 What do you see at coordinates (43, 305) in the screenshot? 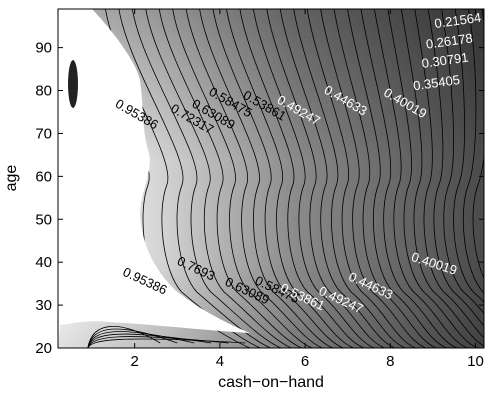
I see `y-tick-label: 30` at bounding box center [43, 305].